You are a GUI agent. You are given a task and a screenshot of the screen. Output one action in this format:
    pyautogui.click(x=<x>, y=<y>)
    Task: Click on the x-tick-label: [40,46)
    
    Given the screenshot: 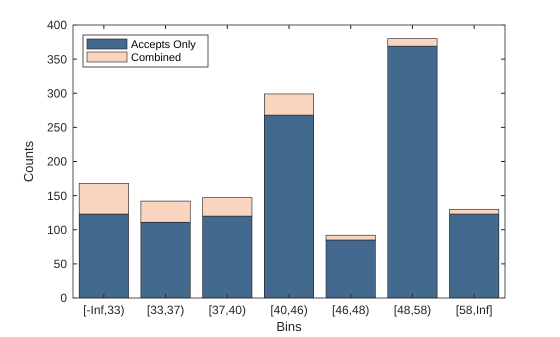 What is the action you would take?
    pyautogui.click(x=289, y=310)
    